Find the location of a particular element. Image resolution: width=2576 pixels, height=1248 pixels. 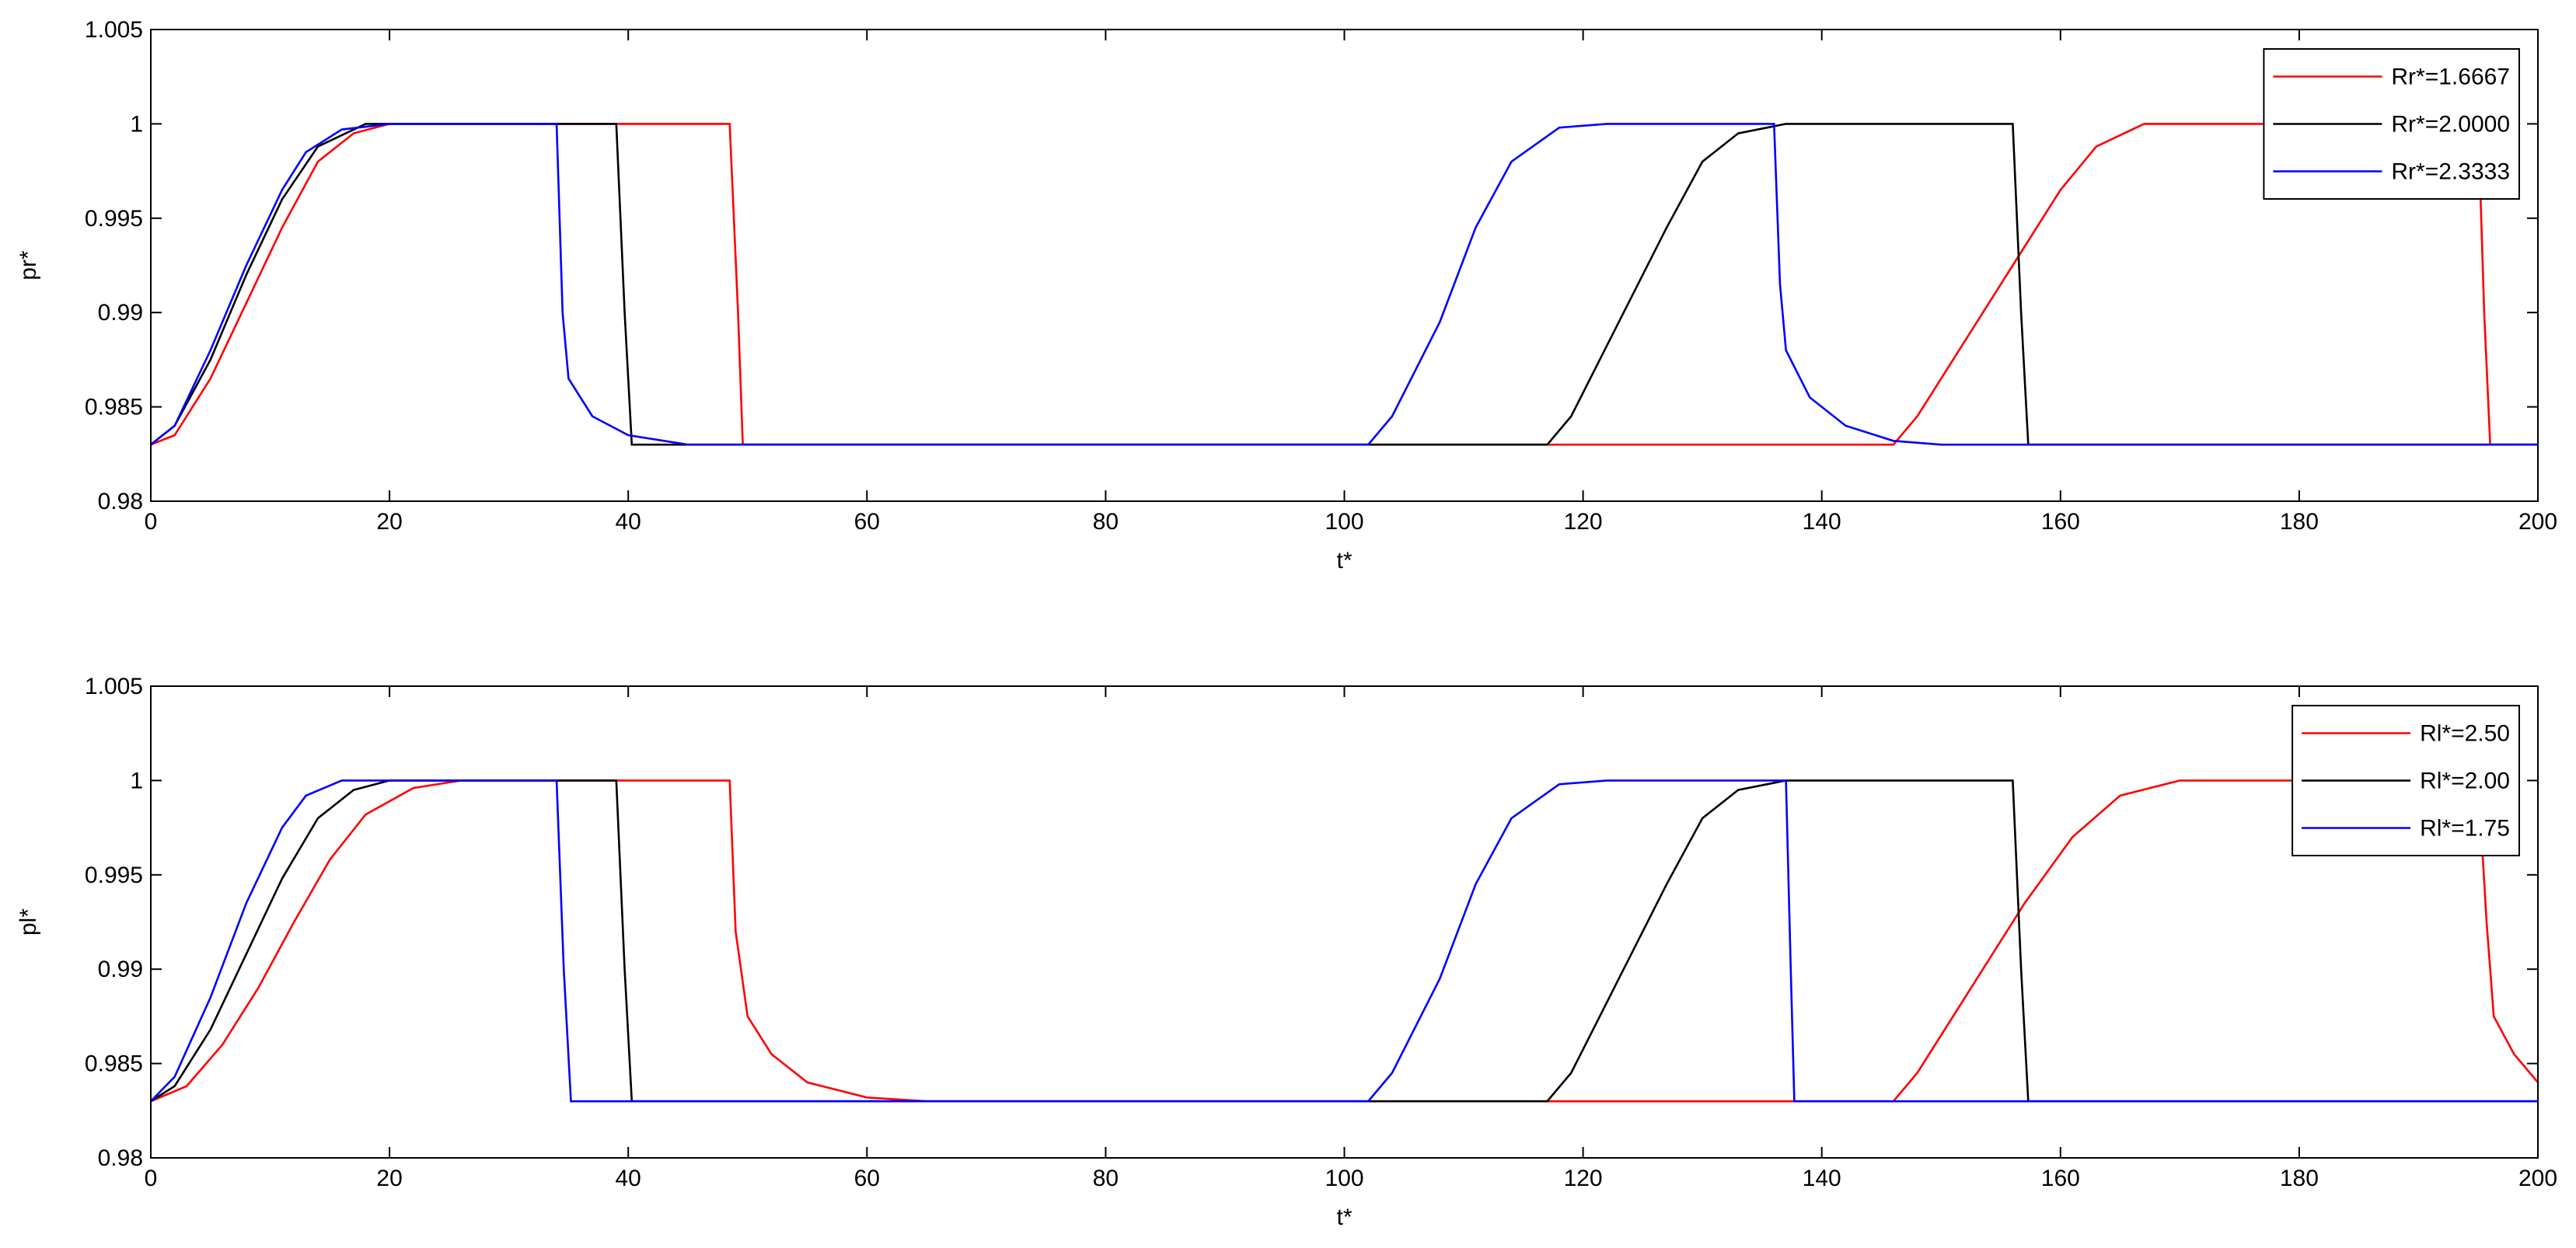

legend: Rr*=1.6667 Rr*=2.0000 Rr*=2.3333 is located at coordinates (2392, 124).